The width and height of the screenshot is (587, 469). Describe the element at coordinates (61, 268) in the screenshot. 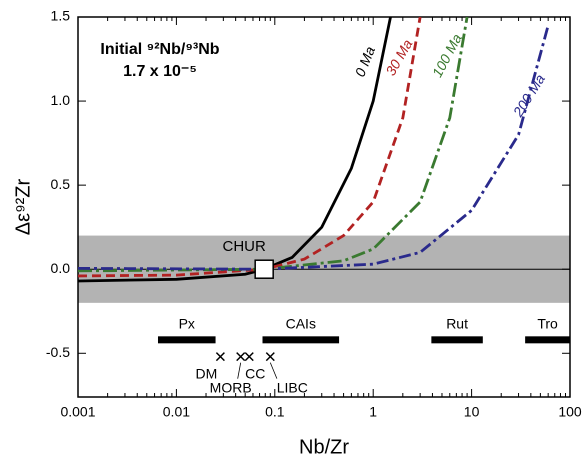

I see `y-tick-label: 0.0` at that location.